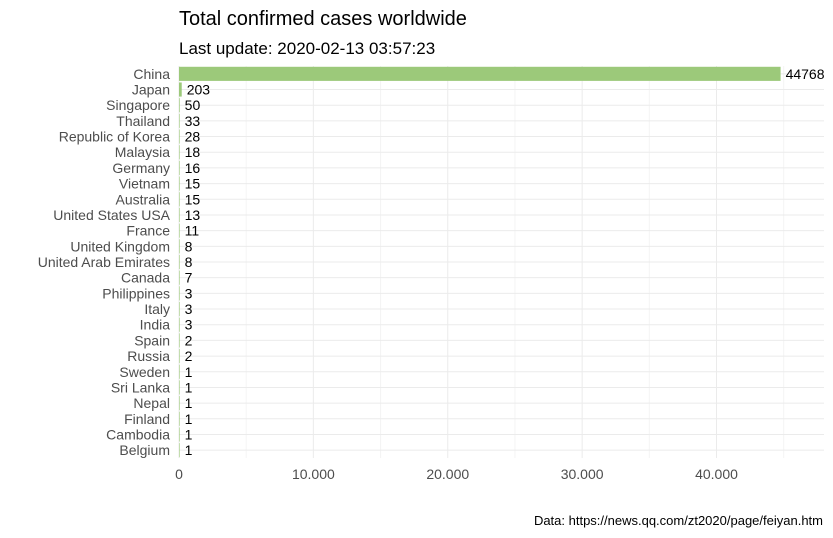  I want to click on category-label: Spain, so click(152, 340).